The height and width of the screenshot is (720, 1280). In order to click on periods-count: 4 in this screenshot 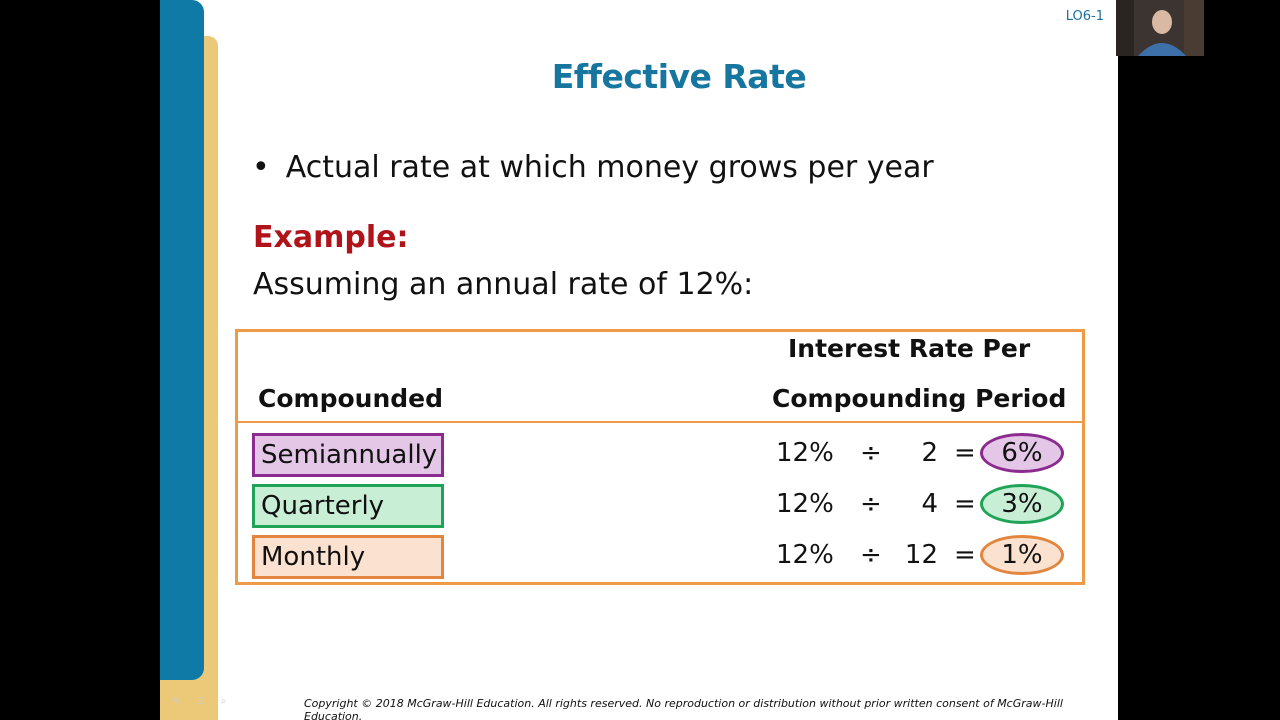, I will do `click(929, 504)`.